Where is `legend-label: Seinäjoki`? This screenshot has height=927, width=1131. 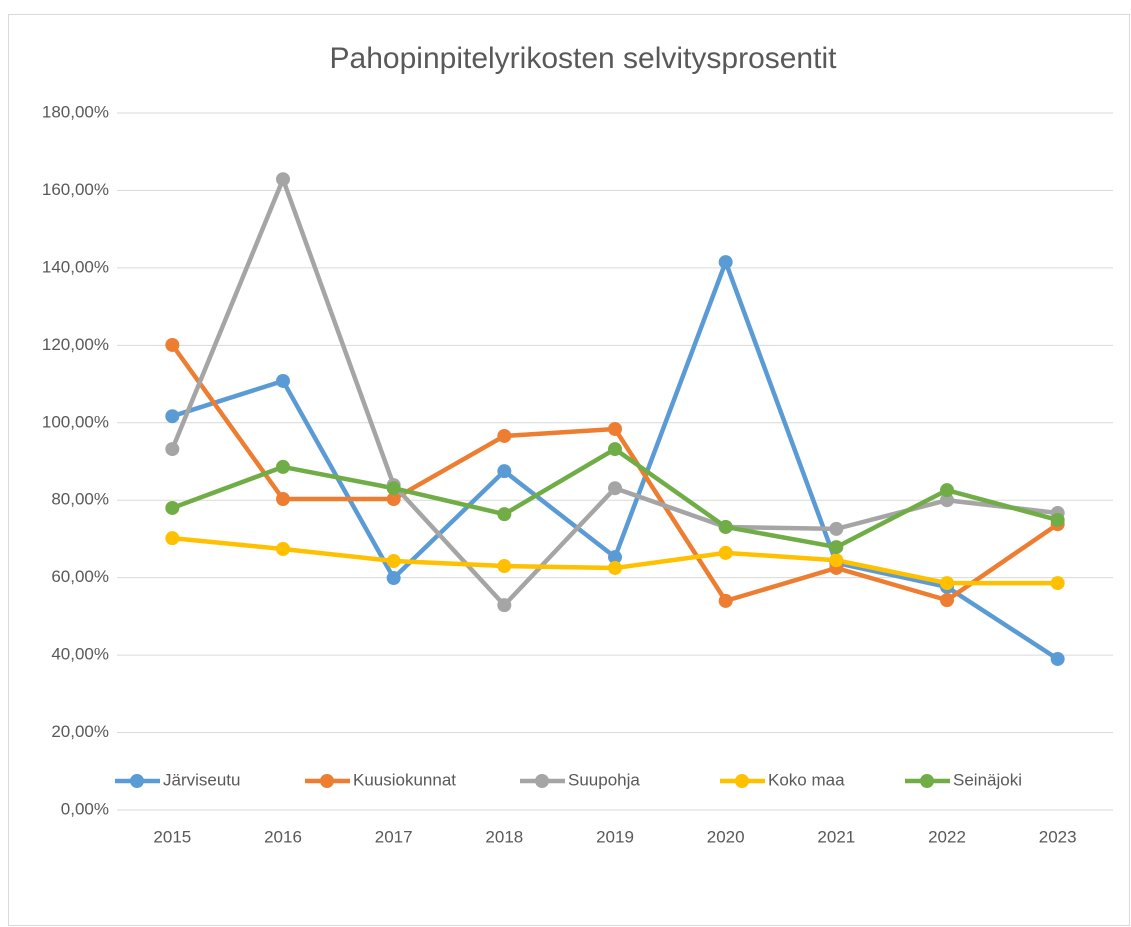 legend-label: Seinäjoki is located at coordinates (987, 779).